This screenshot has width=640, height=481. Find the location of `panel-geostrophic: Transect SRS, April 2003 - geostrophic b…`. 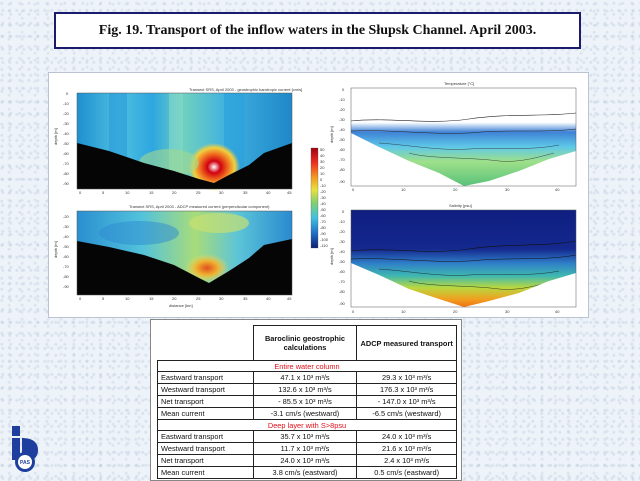

panel-geostrophic: Transect SRS, April 2003 - geostrophic b… is located at coordinates (177, 141).